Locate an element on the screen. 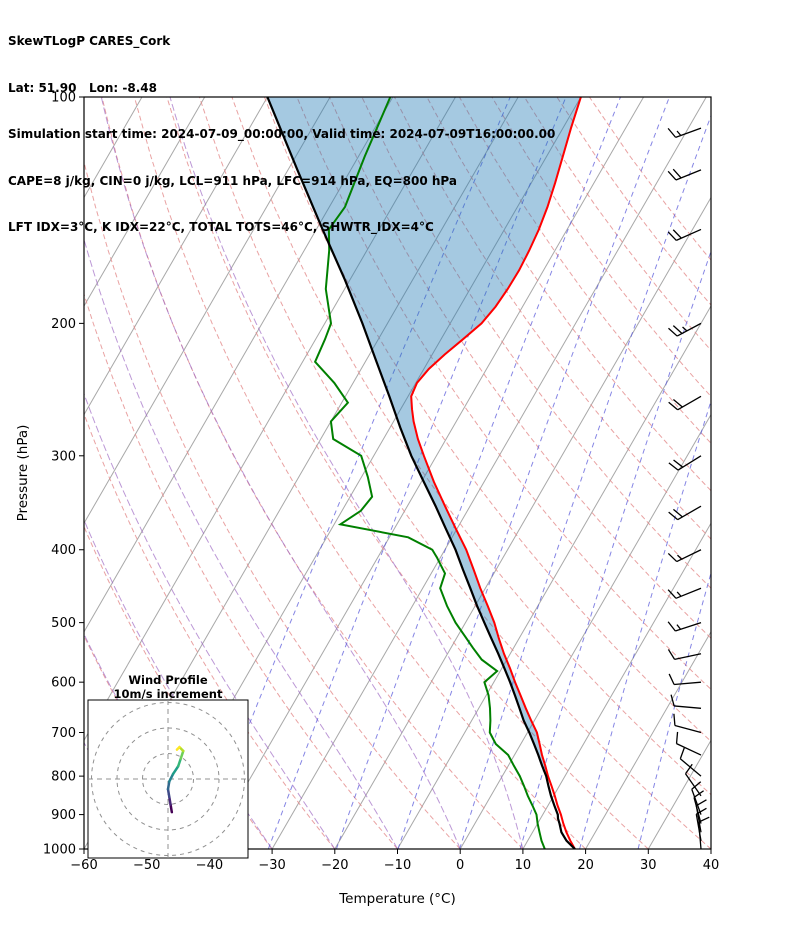 The width and height of the screenshot is (794, 937). hodograph-box is located at coordinates (168, 779).